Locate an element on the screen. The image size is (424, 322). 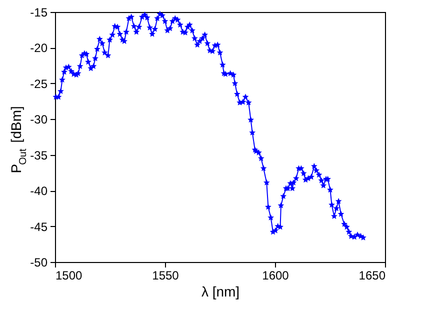
y-tick-label: -15 is located at coordinates (39, 13).